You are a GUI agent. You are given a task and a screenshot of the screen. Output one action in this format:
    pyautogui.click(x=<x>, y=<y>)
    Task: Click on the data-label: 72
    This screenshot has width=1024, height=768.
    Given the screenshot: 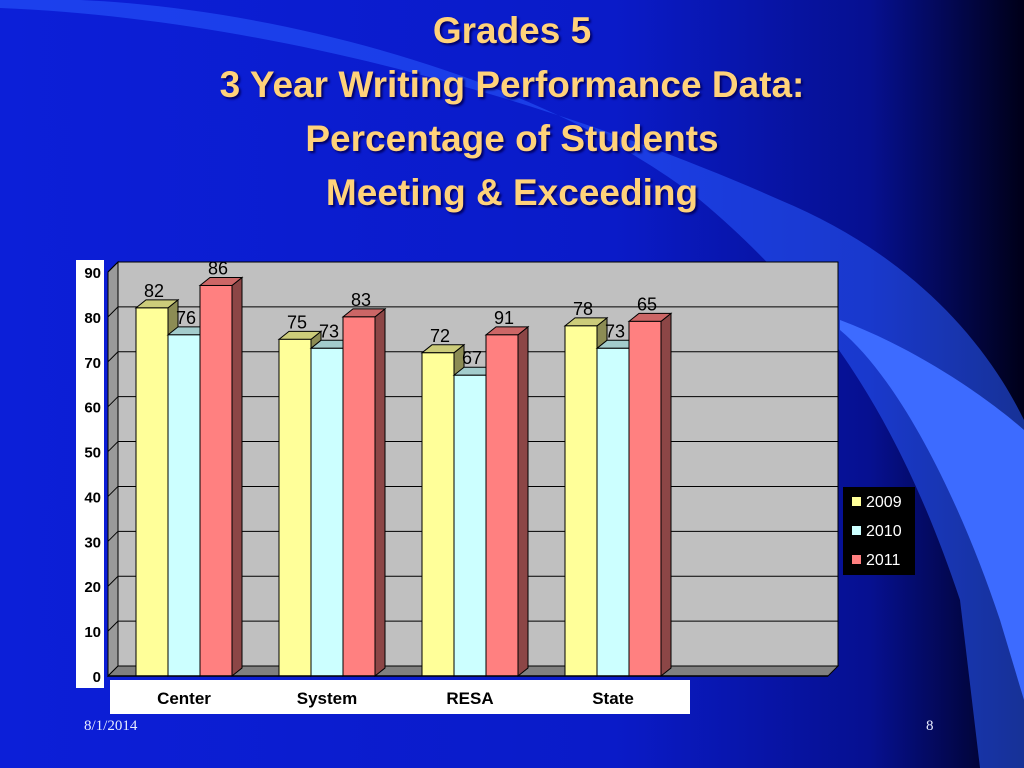 What is the action you would take?
    pyautogui.click(x=440, y=336)
    